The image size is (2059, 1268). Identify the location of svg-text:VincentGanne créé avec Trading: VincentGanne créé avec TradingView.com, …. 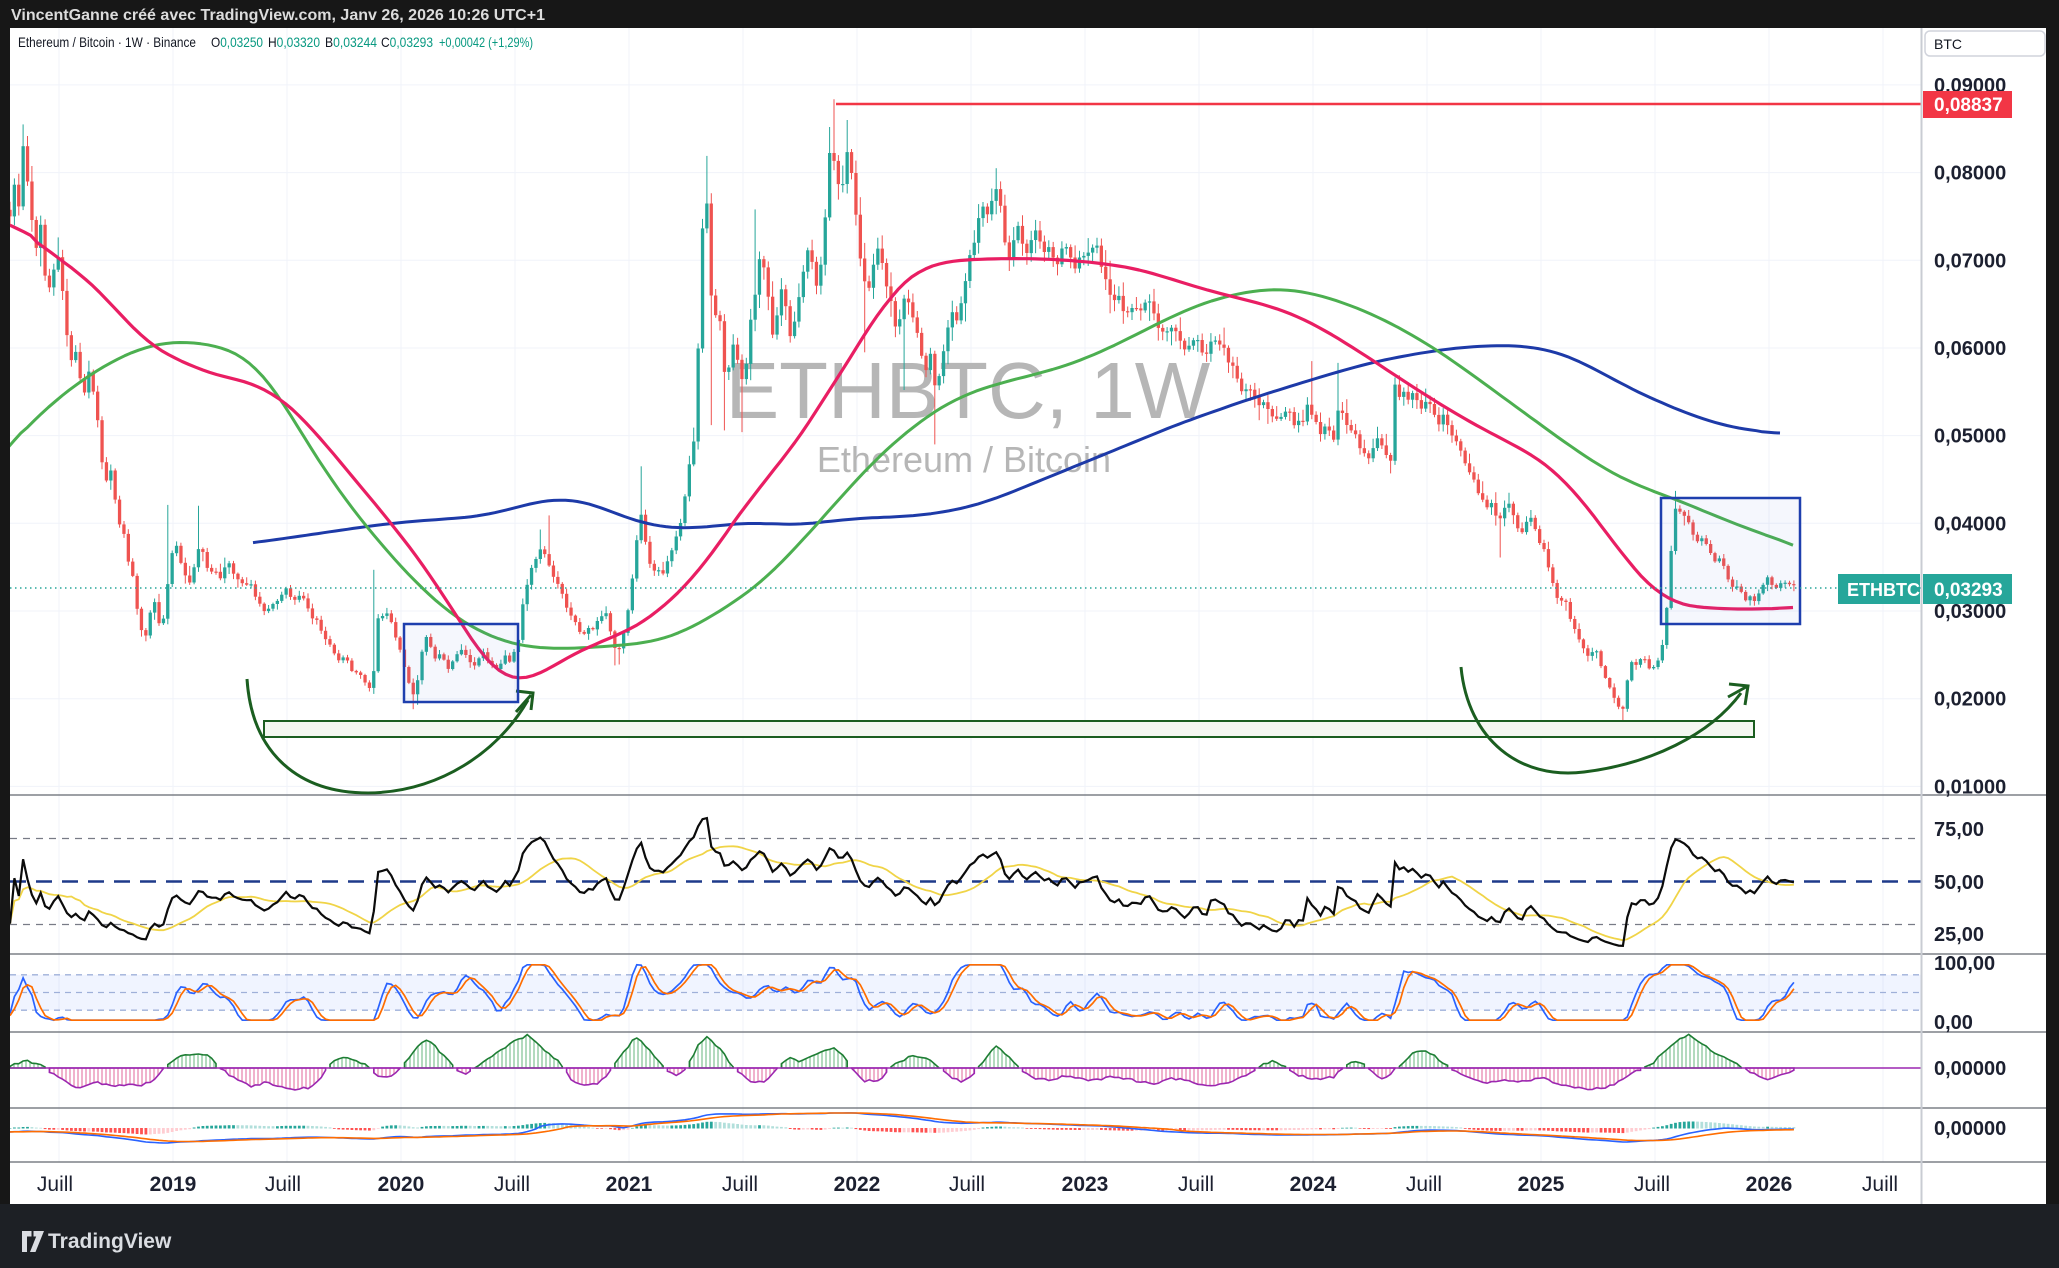
(278, 15).